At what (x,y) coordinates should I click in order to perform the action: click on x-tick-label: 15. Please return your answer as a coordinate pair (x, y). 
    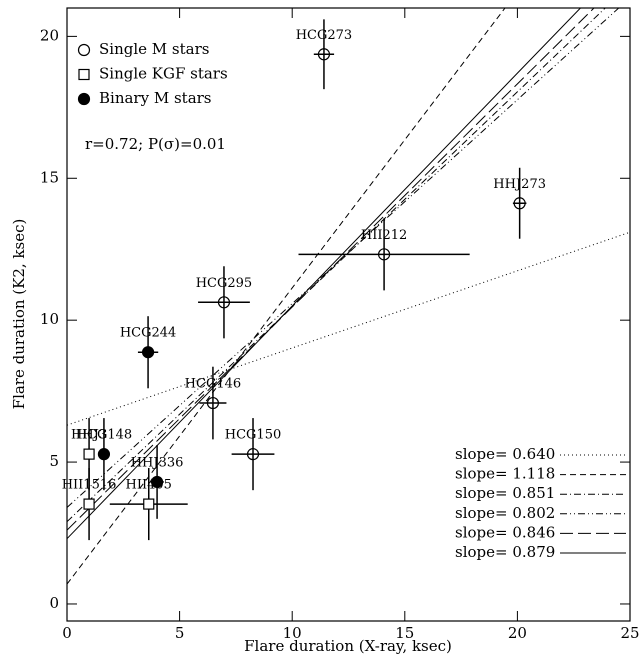
    Looking at the image, I should click on (404, 633).